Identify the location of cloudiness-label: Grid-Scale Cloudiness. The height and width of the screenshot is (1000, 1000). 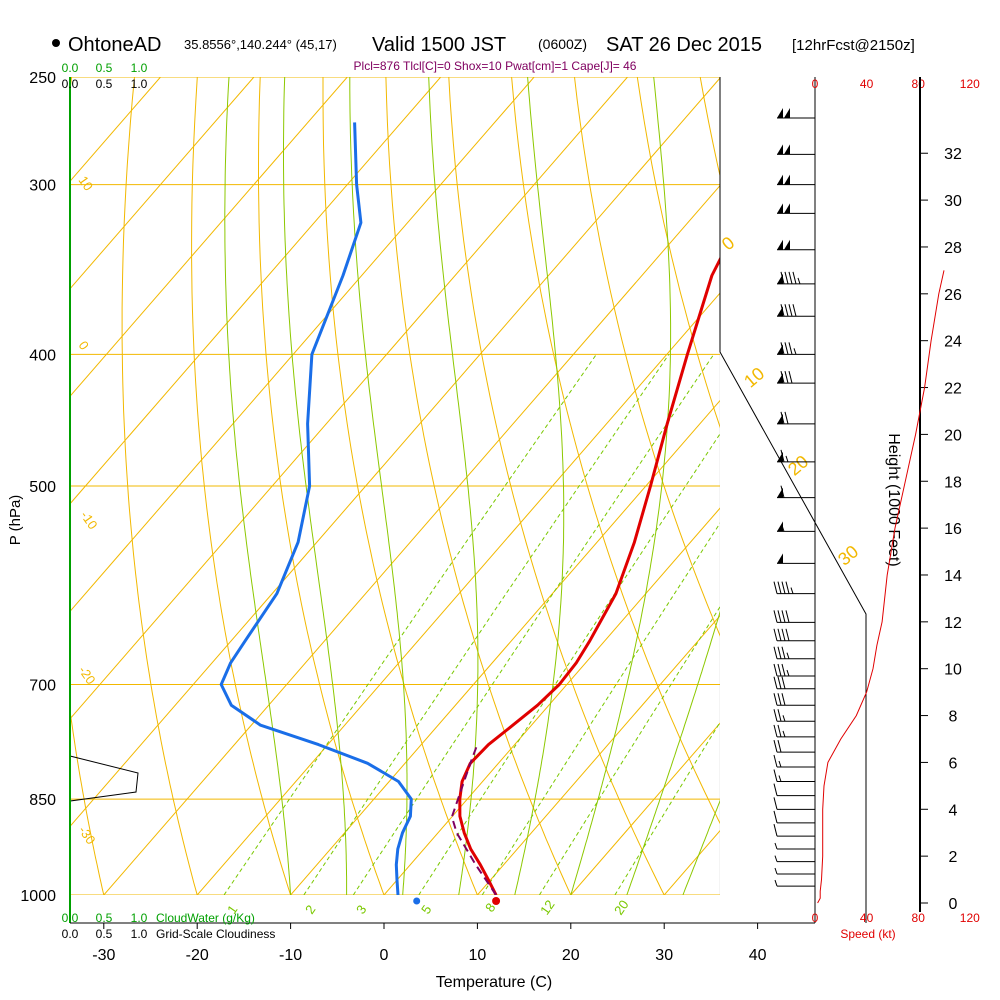
(215, 934).